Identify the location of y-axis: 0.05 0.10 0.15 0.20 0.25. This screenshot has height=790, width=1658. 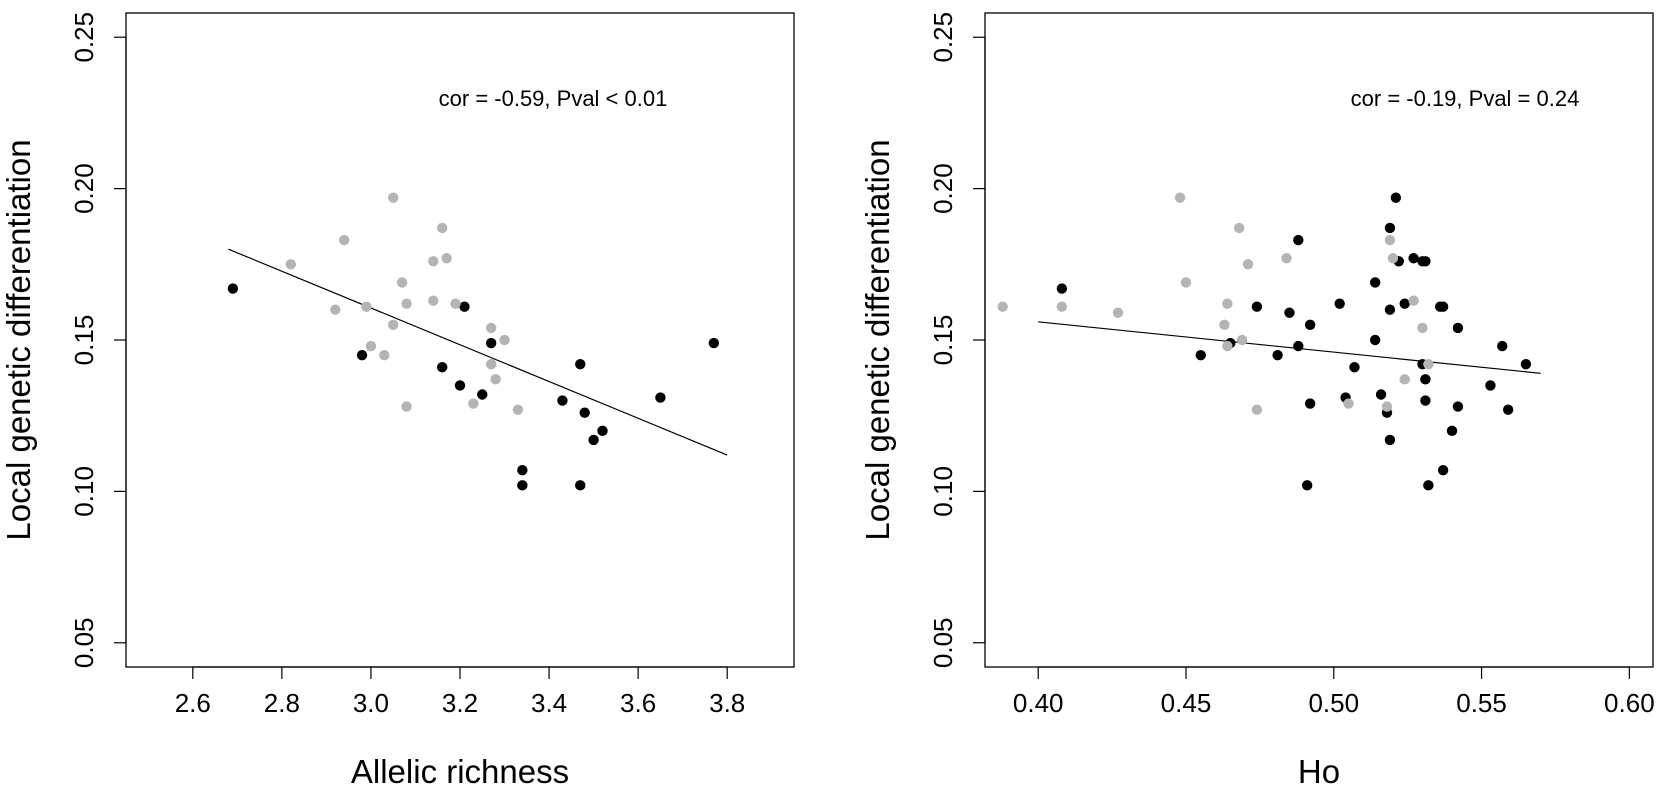
(957, 340).